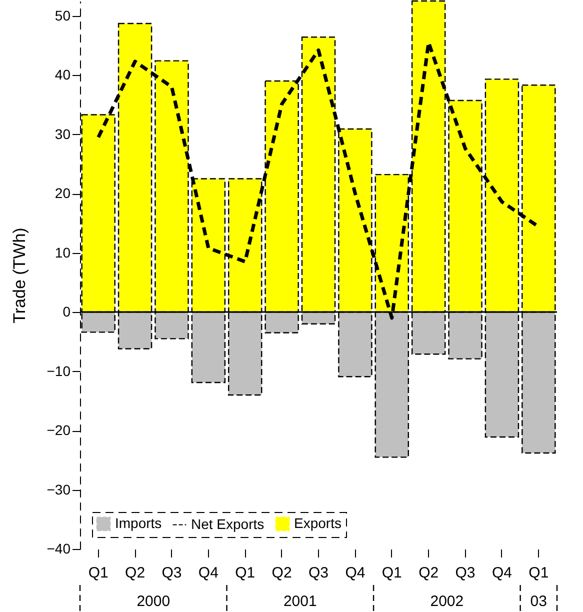  I want to click on y-axis-title: Trade (TWh), so click(19, 276).